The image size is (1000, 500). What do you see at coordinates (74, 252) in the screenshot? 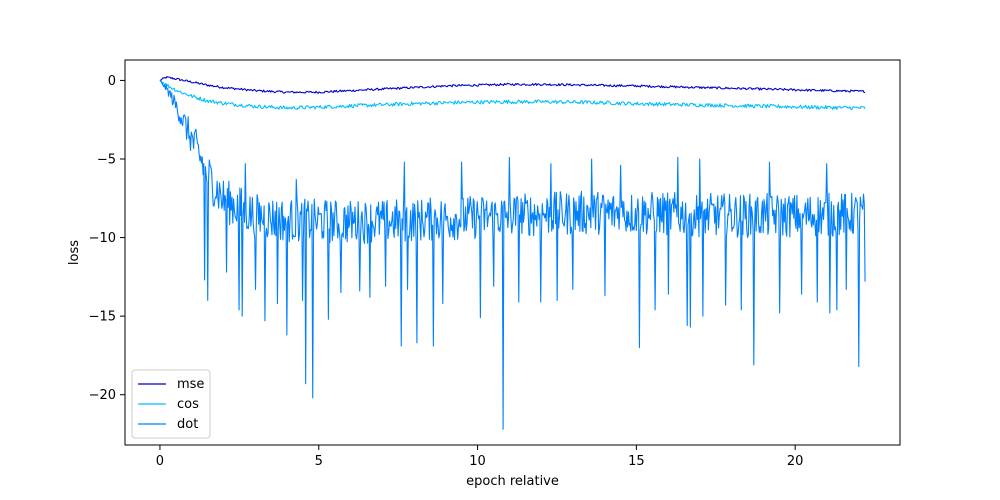
I see `y-axis-label: loss` at bounding box center [74, 252].